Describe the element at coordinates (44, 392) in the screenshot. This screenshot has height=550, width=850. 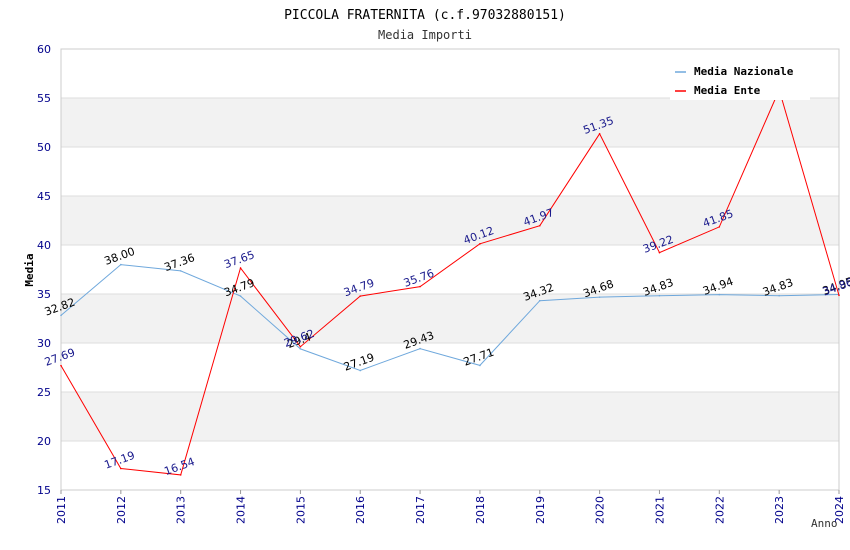
I see `y-tick-label: 25` at that location.